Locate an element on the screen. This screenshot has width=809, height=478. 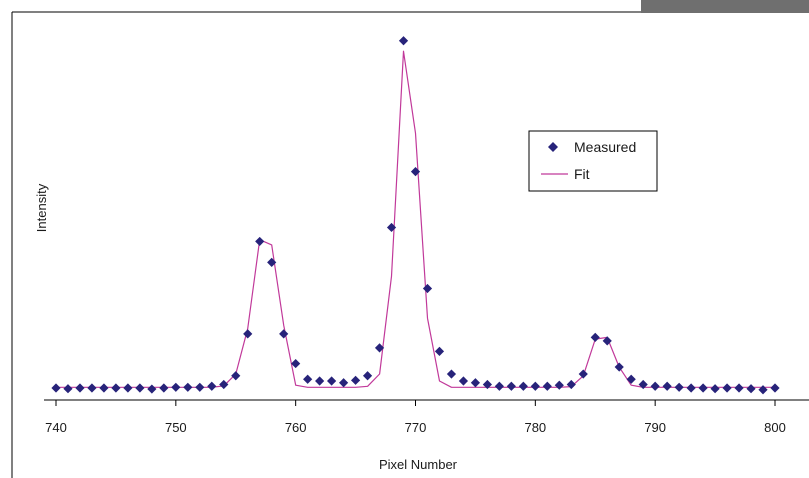
legend-fit-label: Fit is located at coordinates (582, 174).